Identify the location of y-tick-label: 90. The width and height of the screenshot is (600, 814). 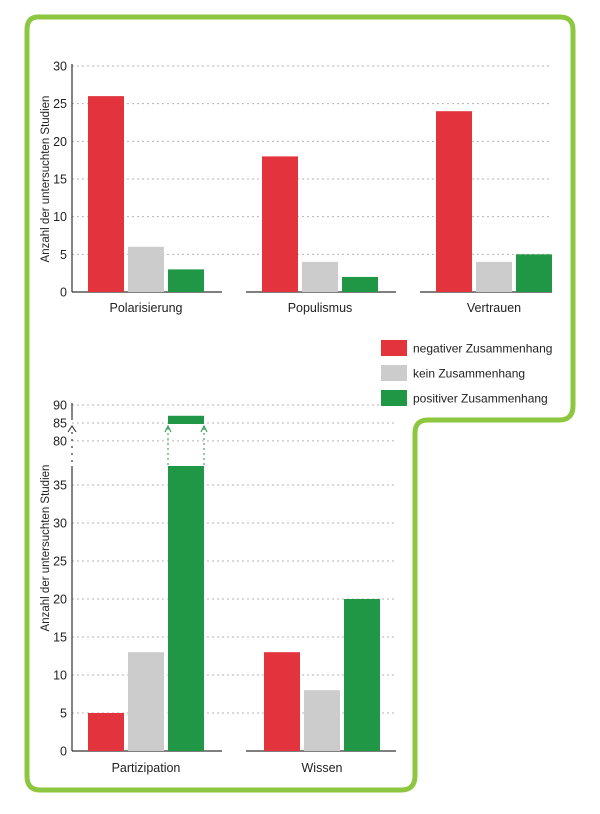
(60, 406).